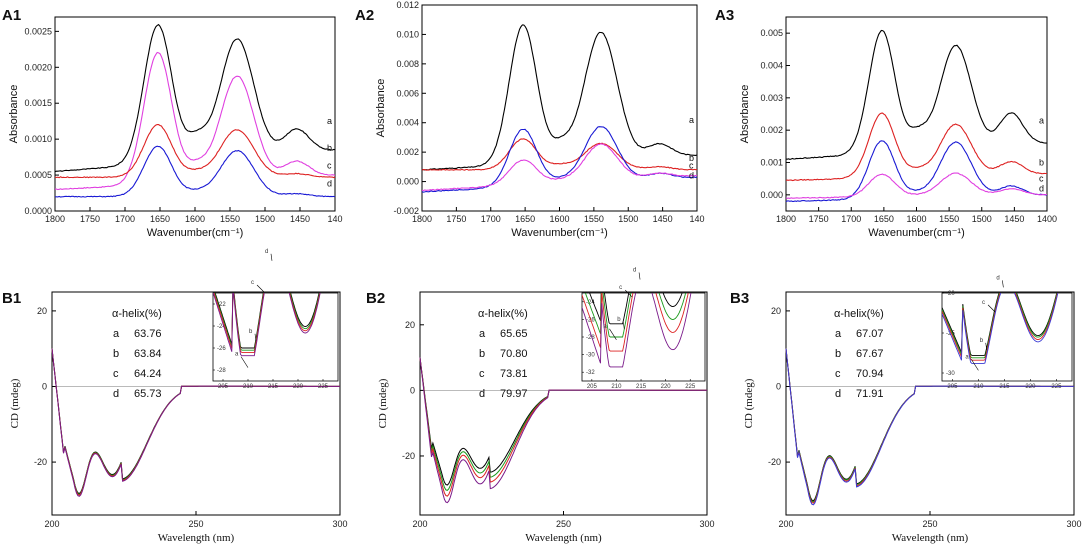 The width and height of the screenshot is (1084, 546). What do you see at coordinates (997, 278) in the screenshot?
I see `inset-series-label-d: d` at bounding box center [997, 278].